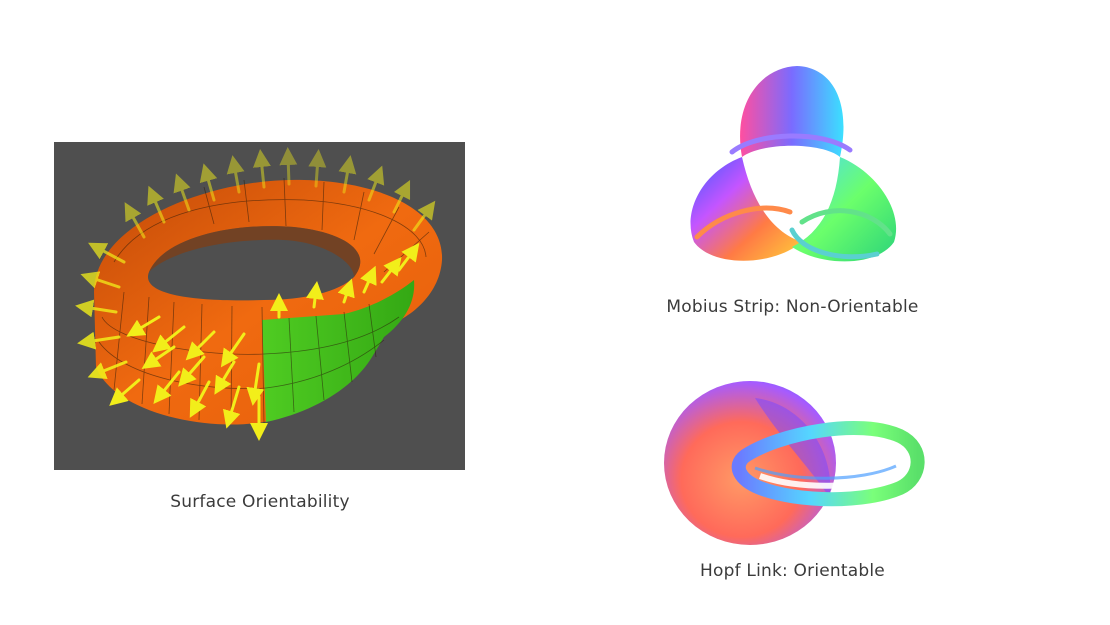 The image size is (1110, 625). I want to click on caption-surface-orientability: Surface Orientability, so click(260, 502).